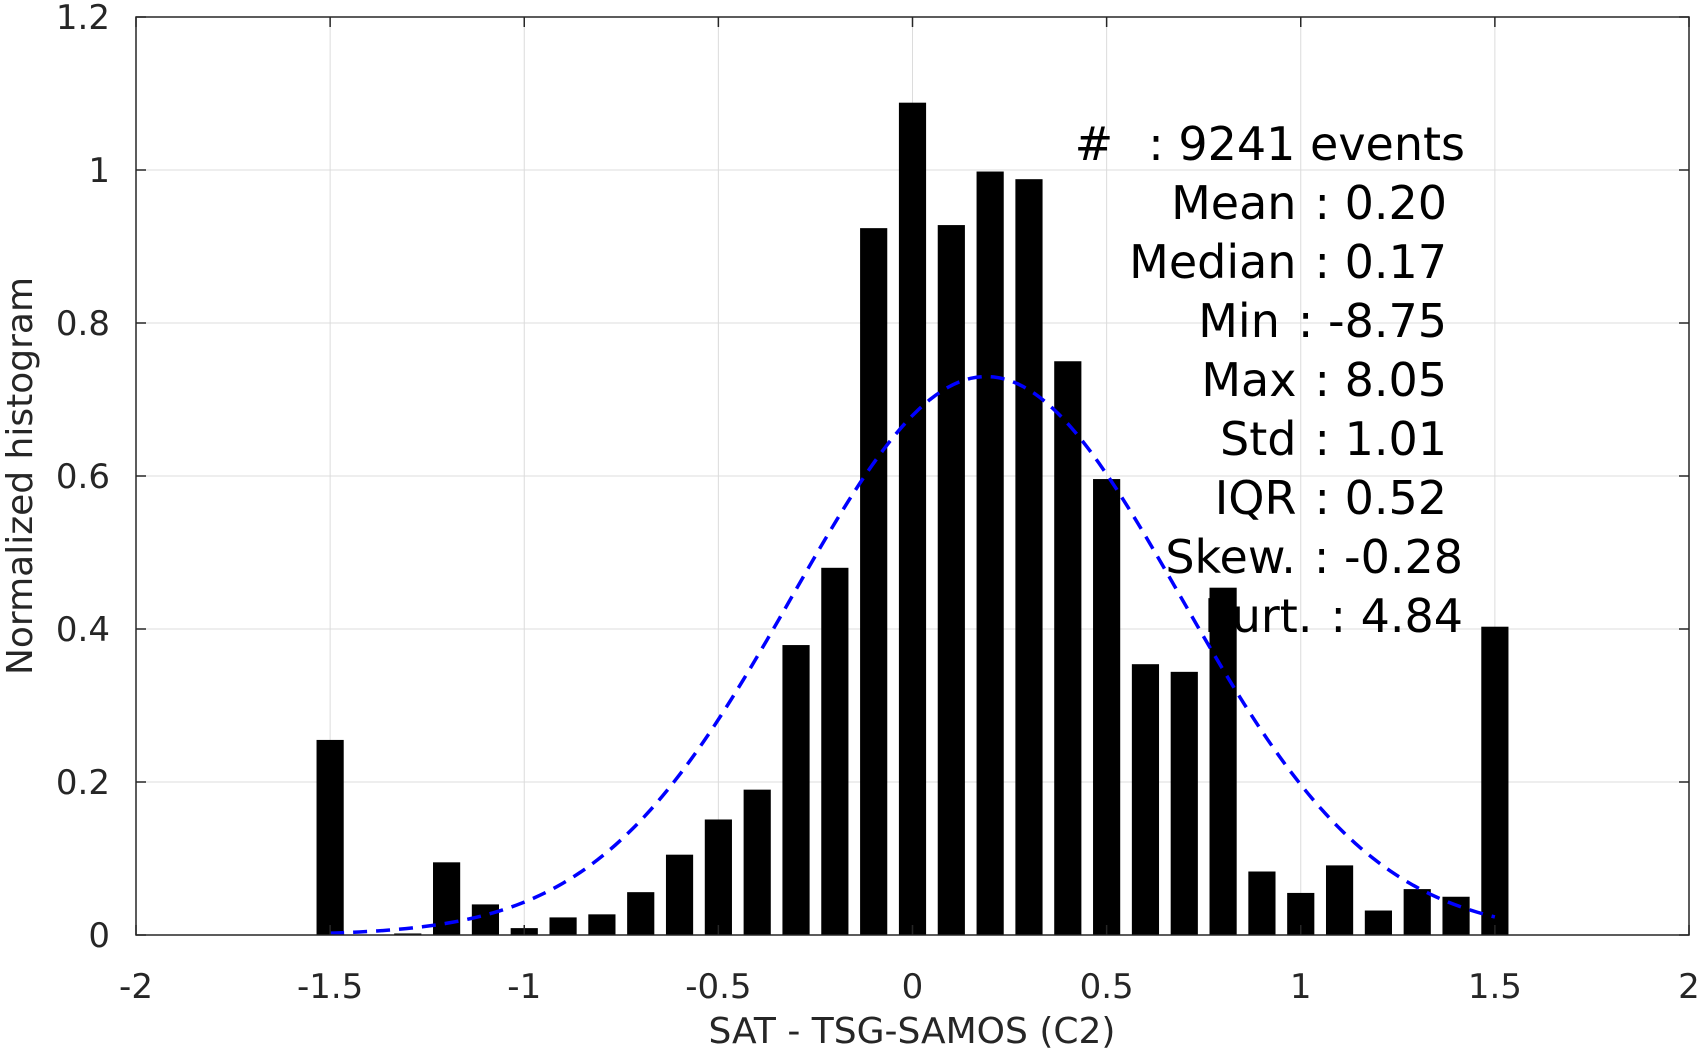 The width and height of the screenshot is (1703, 1053). What do you see at coordinates (1380, 203) in the screenshot?
I see `stat-value: : 0.20` at bounding box center [1380, 203].